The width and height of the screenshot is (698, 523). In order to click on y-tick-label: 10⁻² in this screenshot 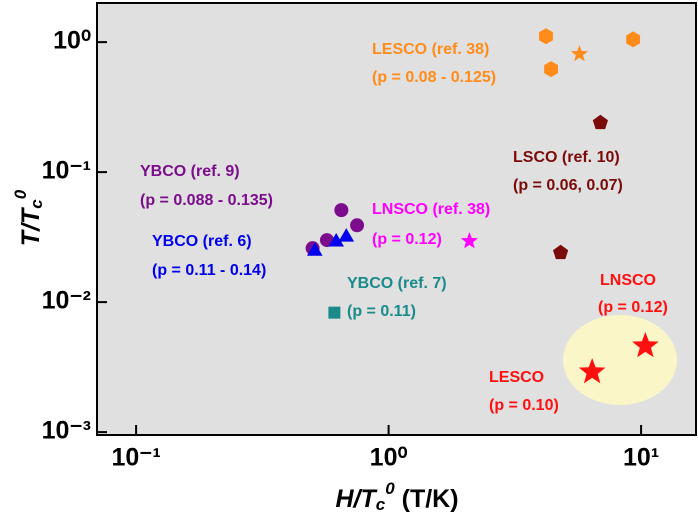, I will do `click(66, 301)`.